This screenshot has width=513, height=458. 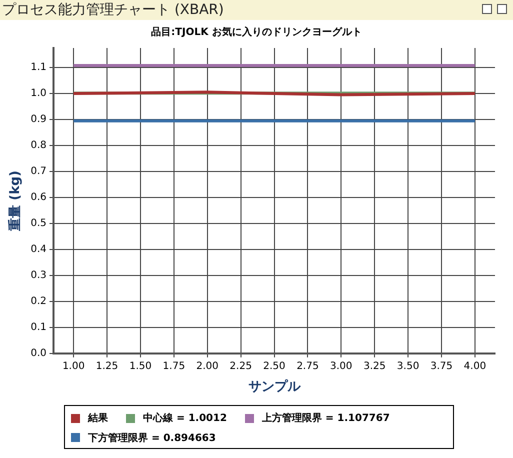 I want to click on legend-label: 下方管理限界 = 0.894663, so click(x=152, y=437).